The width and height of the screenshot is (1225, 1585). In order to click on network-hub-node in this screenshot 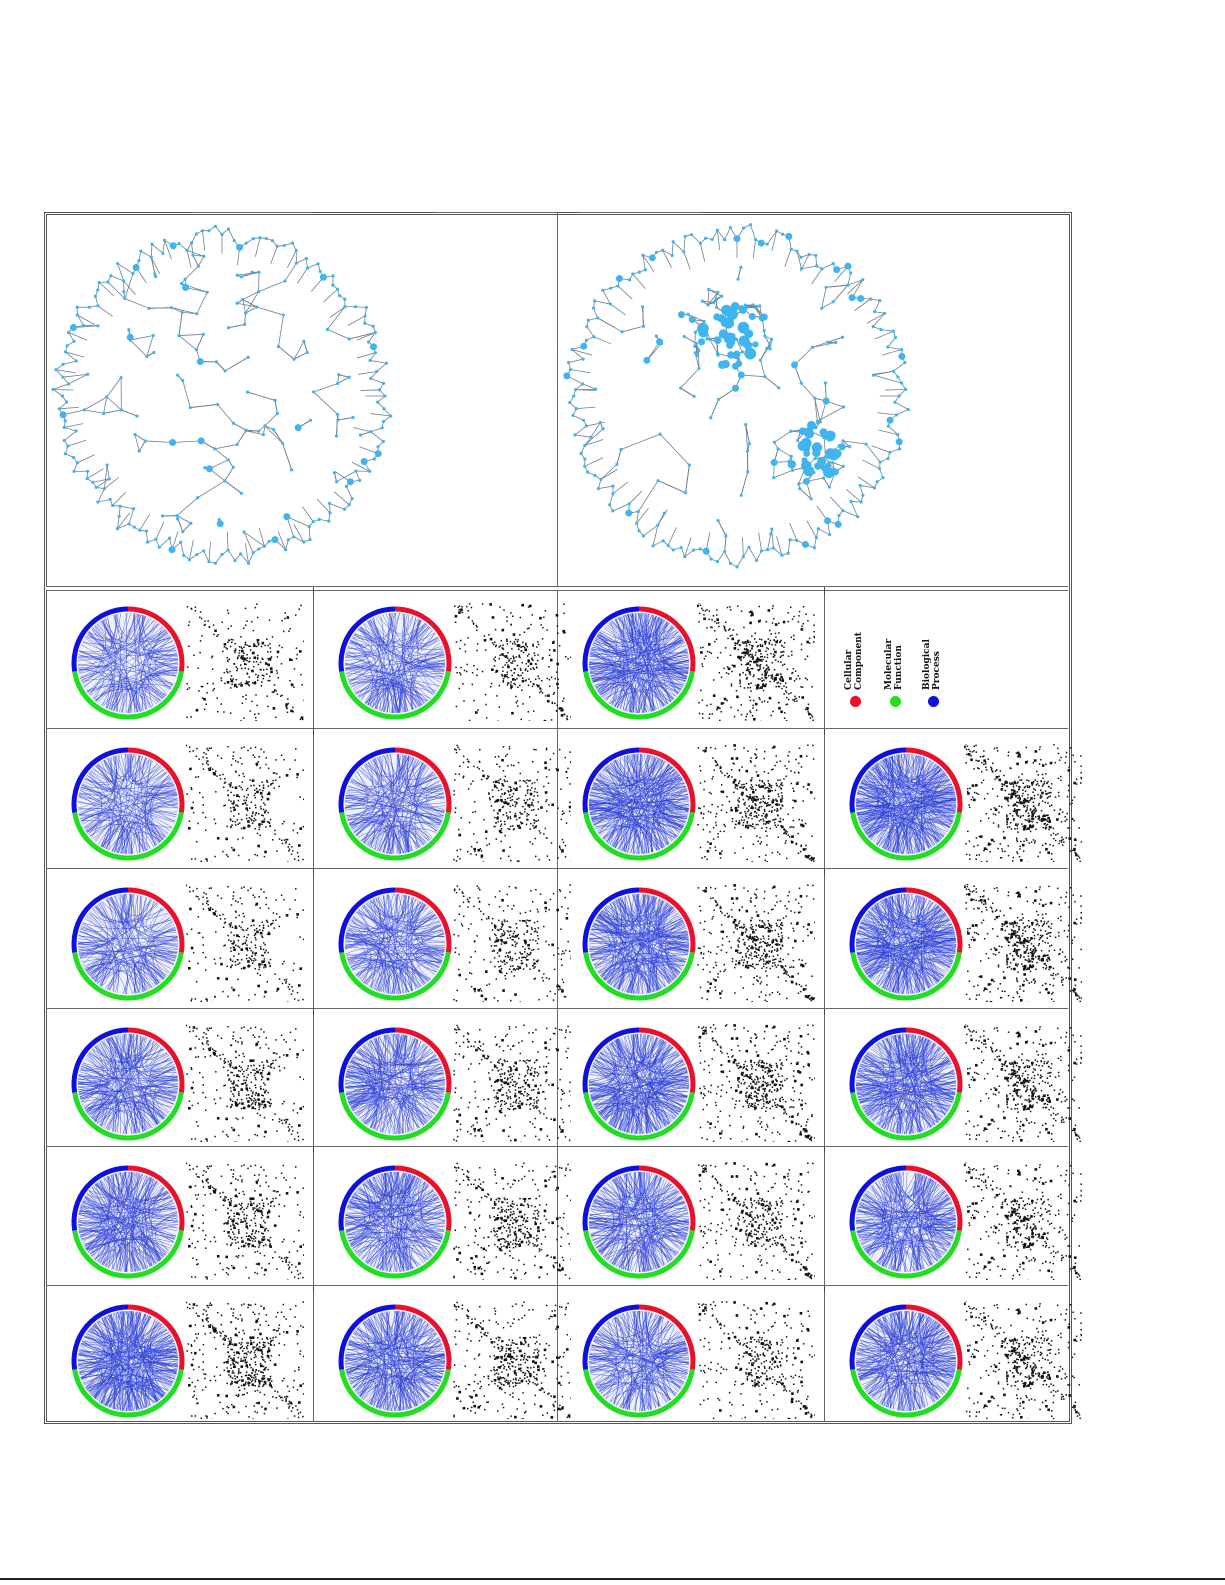, I will do `click(724, 323)`.